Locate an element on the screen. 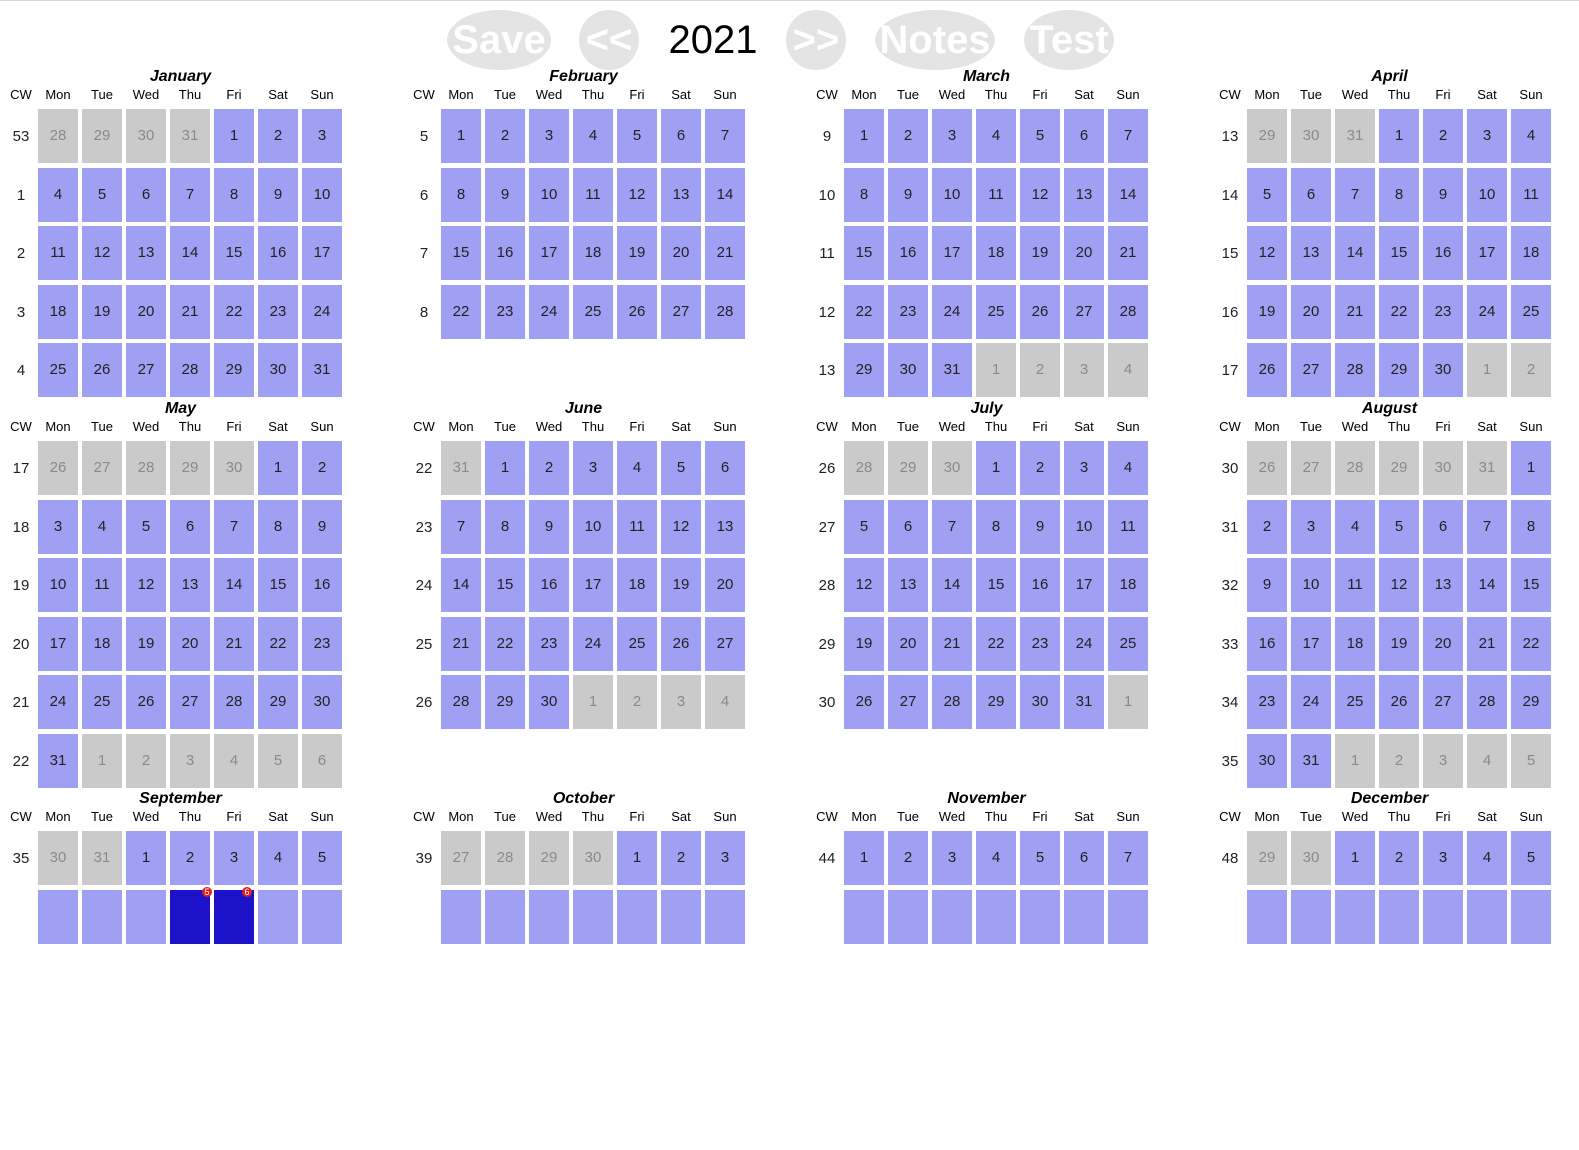 The image size is (1579, 1150). day-cell-other-month: 2 is located at coordinates (1531, 370).